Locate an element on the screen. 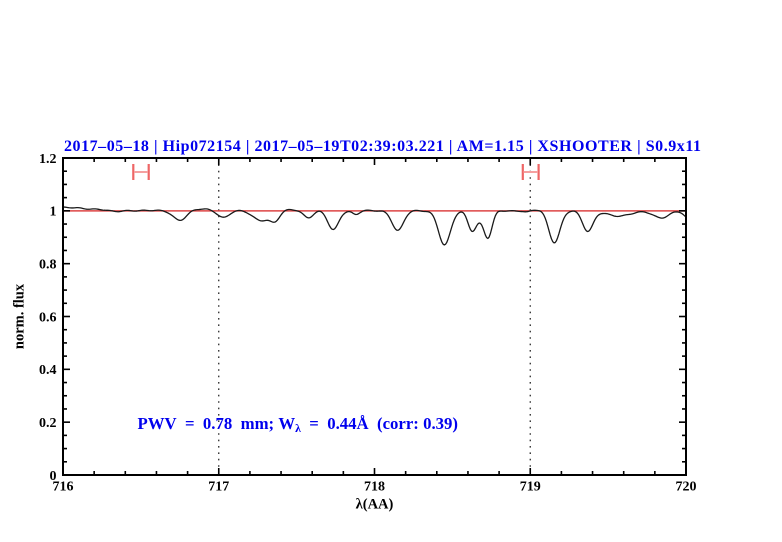 This screenshot has width=782, height=542. svg-text: 0.6 is located at coordinates (48, 317).